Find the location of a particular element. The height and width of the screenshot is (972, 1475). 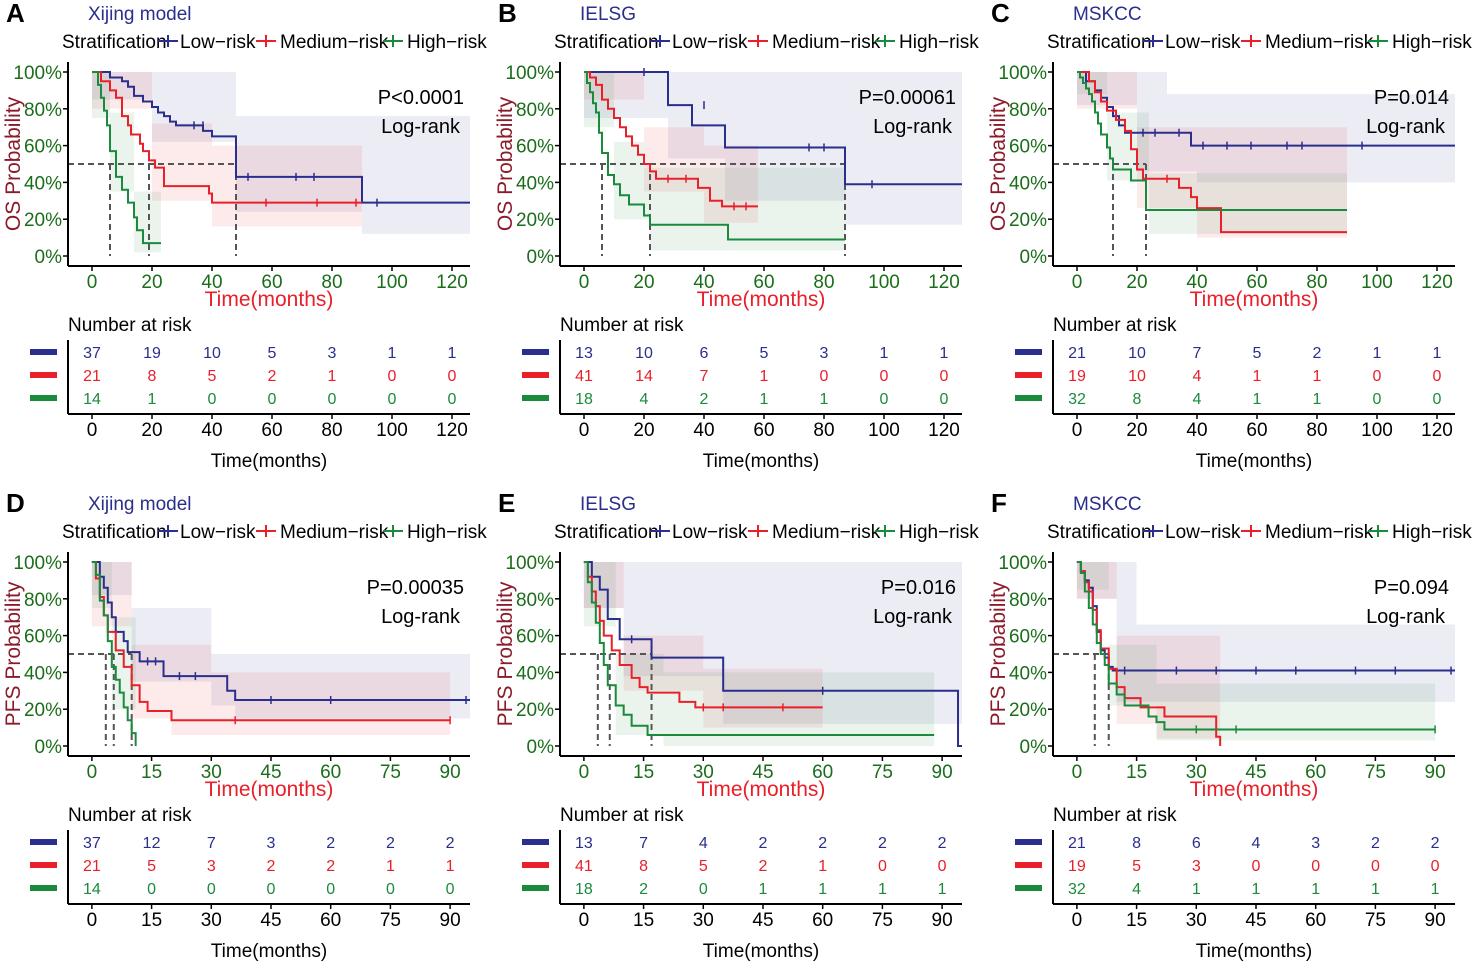

risk-x-tick-label: 90 is located at coordinates (1435, 920).